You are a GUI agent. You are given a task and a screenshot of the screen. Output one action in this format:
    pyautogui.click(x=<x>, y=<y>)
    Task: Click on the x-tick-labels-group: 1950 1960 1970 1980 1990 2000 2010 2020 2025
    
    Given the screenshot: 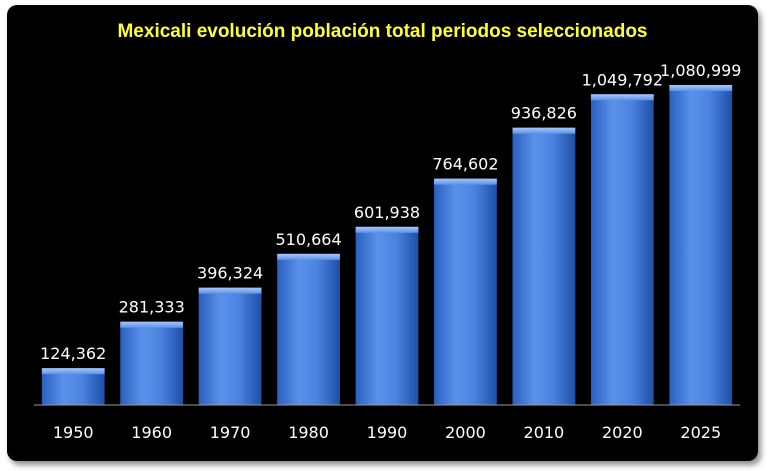 What is the action you would take?
    pyautogui.click(x=387, y=432)
    